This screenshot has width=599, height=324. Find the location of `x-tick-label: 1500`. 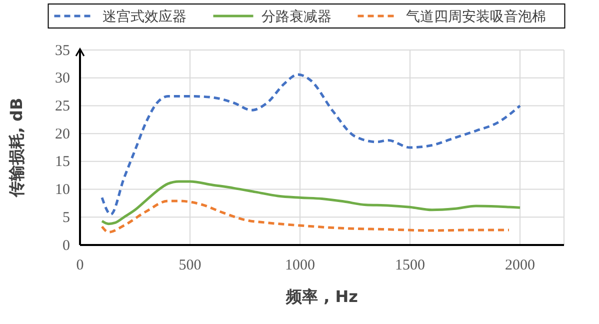

x-tick-label: 1500 is located at coordinates (410, 266).